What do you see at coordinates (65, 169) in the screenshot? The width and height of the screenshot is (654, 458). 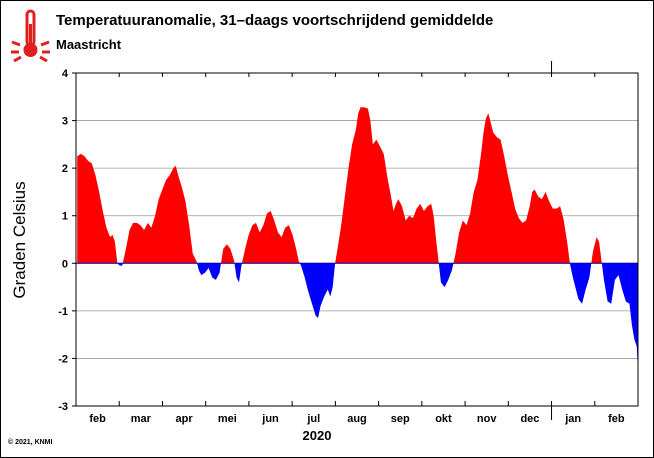 I see `y-tick-label: 2` at bounding box center [65, 169].